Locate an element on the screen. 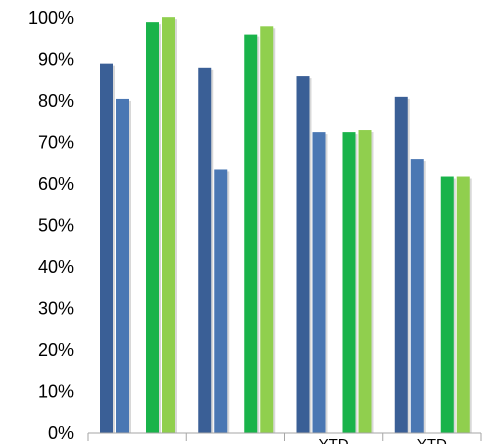 The height and width of the screenshot is (444, 482). bar-s4-c1 is located at coordinates (168, 225).